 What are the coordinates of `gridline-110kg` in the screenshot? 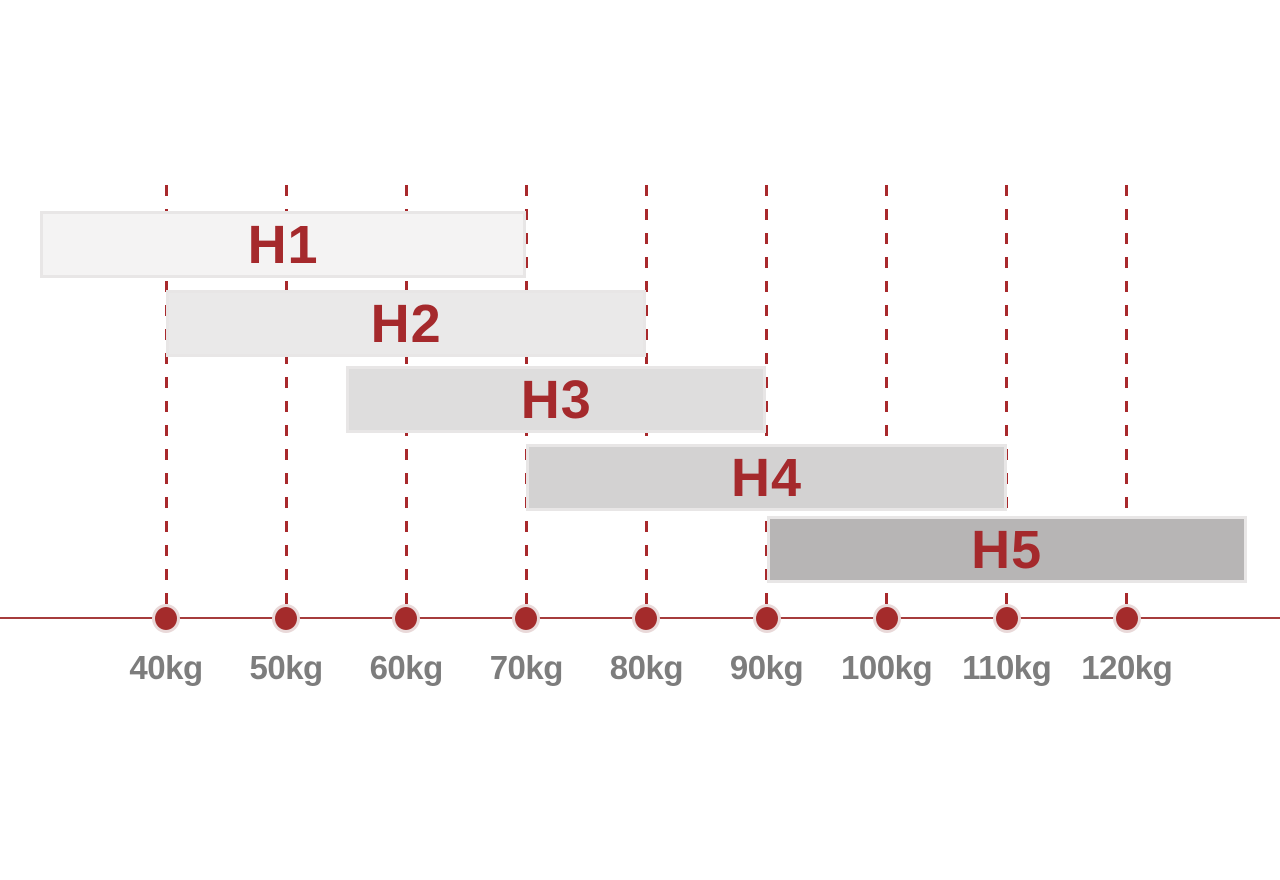 It's located at (1007, 398).